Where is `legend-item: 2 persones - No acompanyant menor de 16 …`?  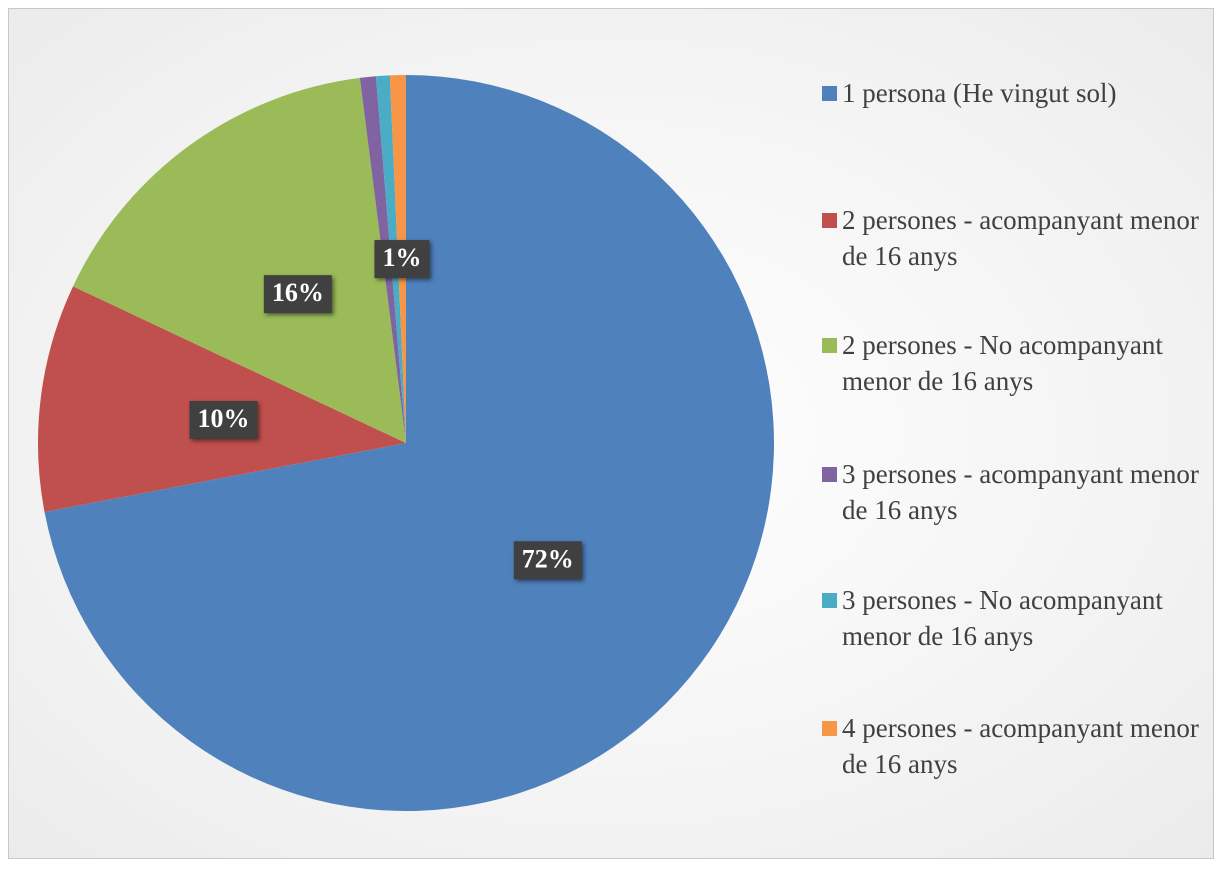 legend-item: 2 persones - No acompanyant menor de 16 … is located at coordinates (1012, 363).